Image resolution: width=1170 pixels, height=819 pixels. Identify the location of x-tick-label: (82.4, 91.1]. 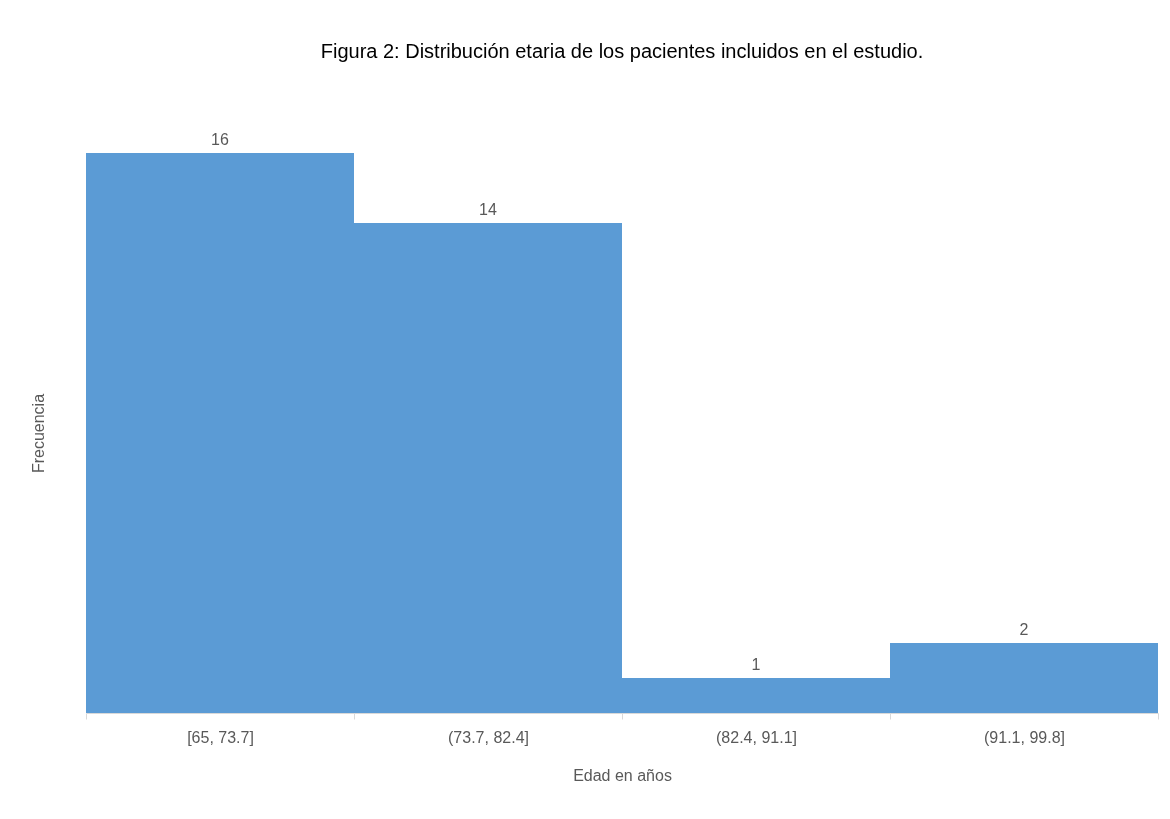
(756, 737).